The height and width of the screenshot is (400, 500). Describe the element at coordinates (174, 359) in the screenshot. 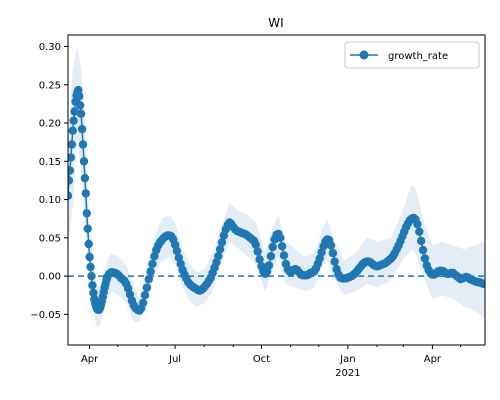

I see `x-tick-label: Jul` at that location.